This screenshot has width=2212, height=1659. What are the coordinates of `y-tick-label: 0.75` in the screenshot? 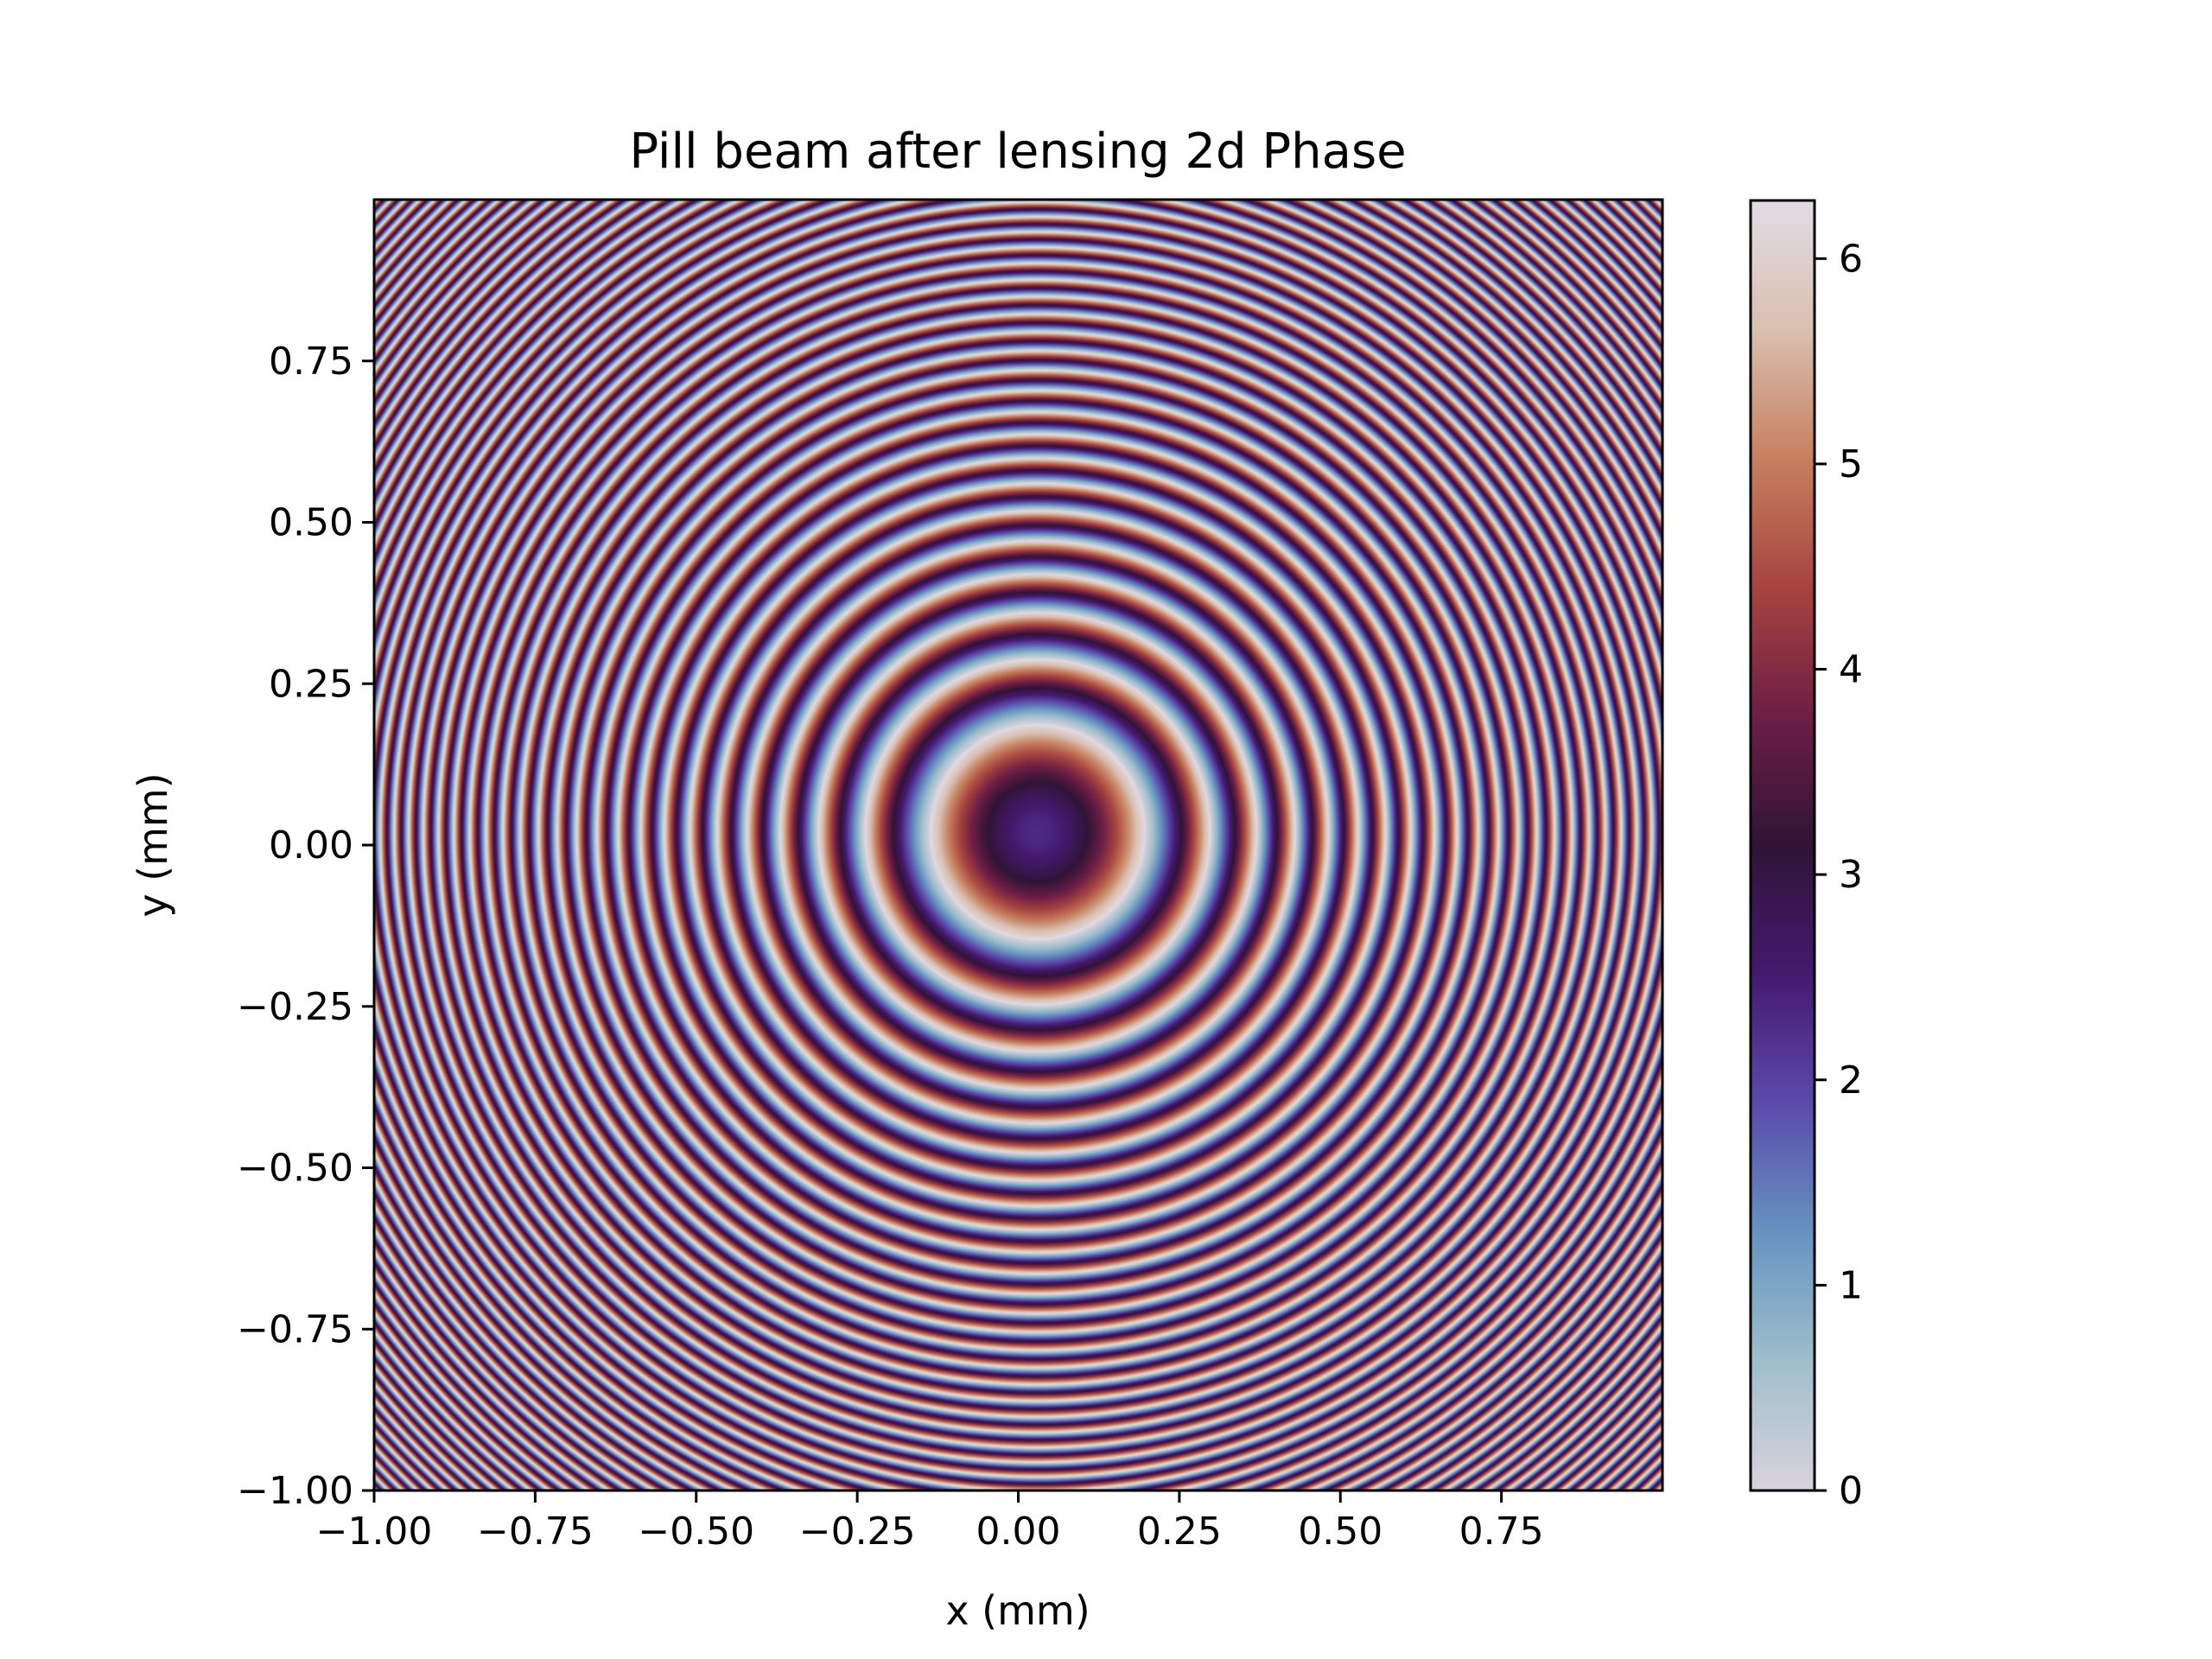 It's located at (311, 362).